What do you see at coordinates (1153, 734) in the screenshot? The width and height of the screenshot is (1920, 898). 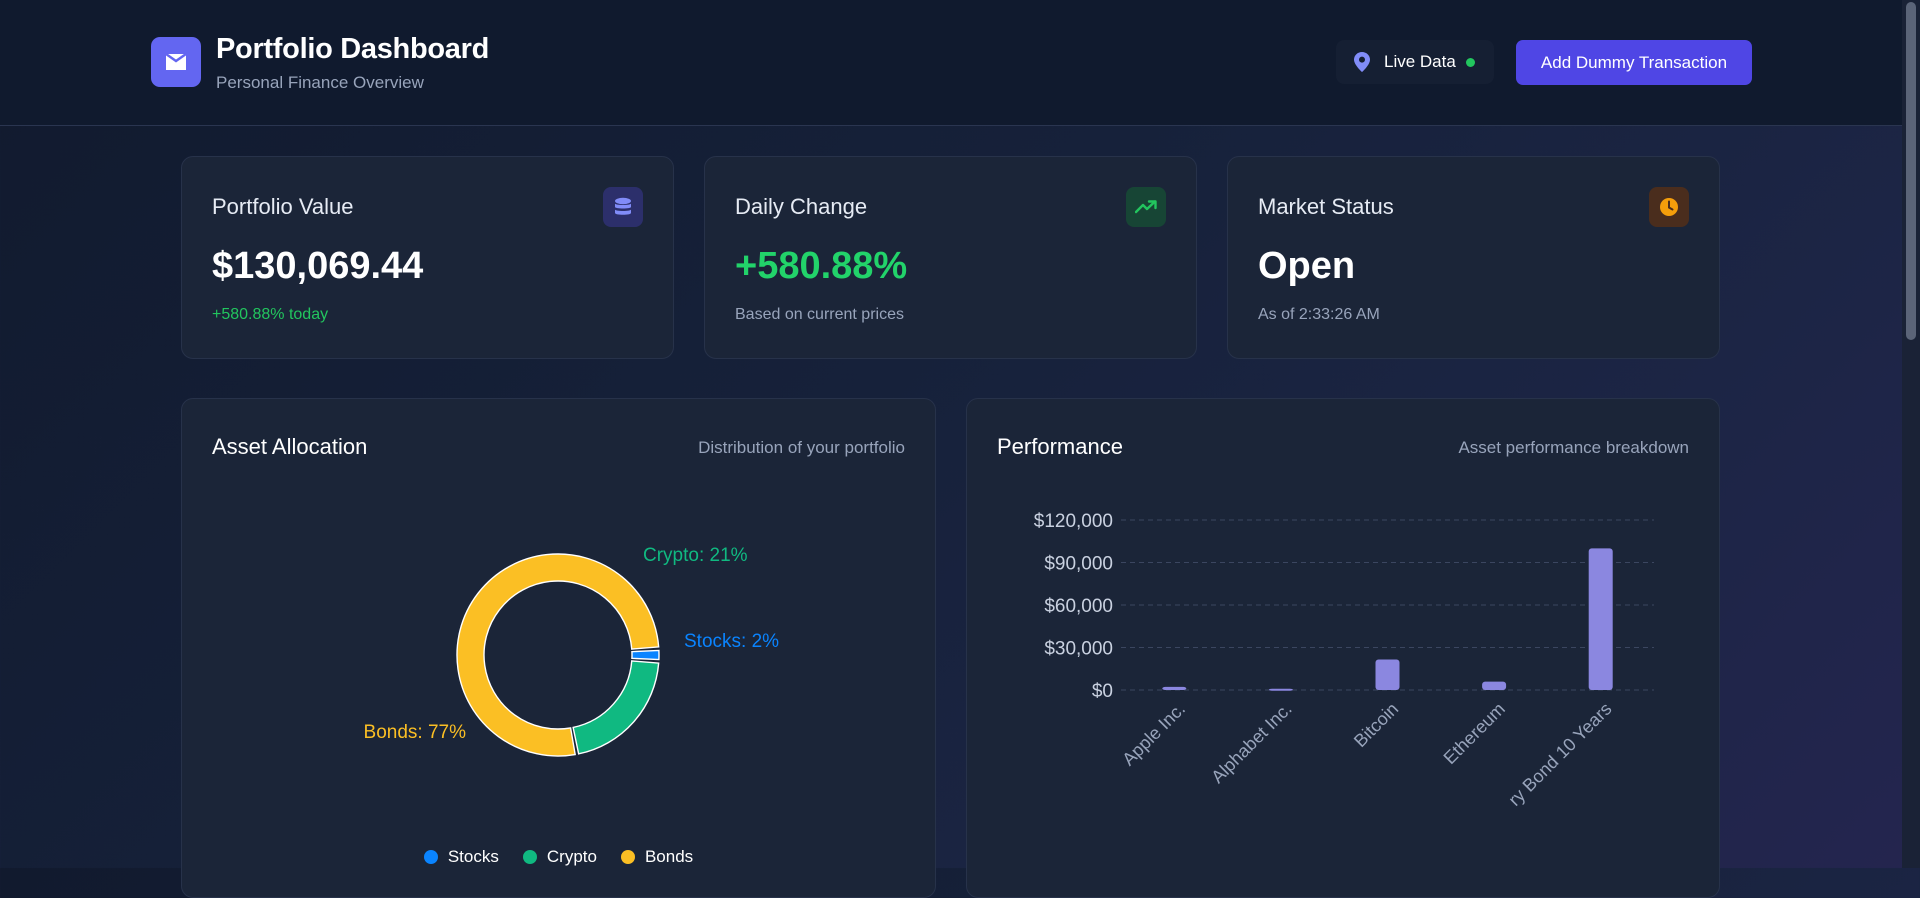 I see `x-tick-label: Apple Inc.` at bounding box center [1153, 734].